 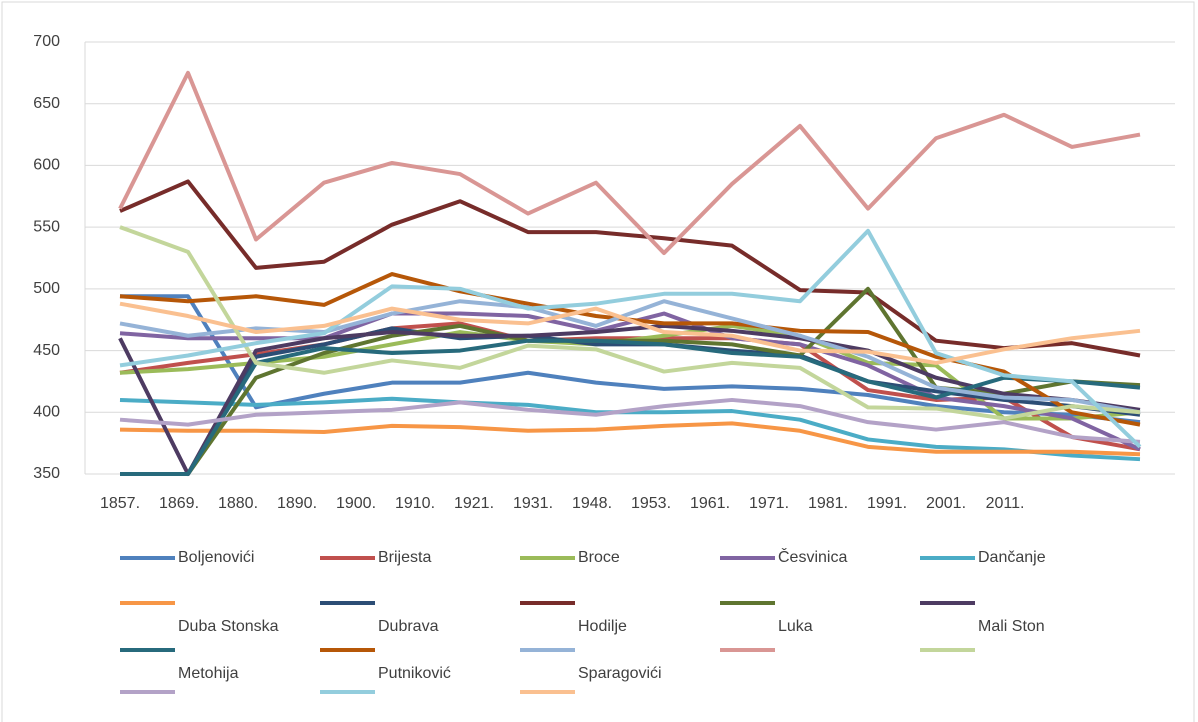 I want to click on legend-label: Boljenovići, so click(x=216, y=557).